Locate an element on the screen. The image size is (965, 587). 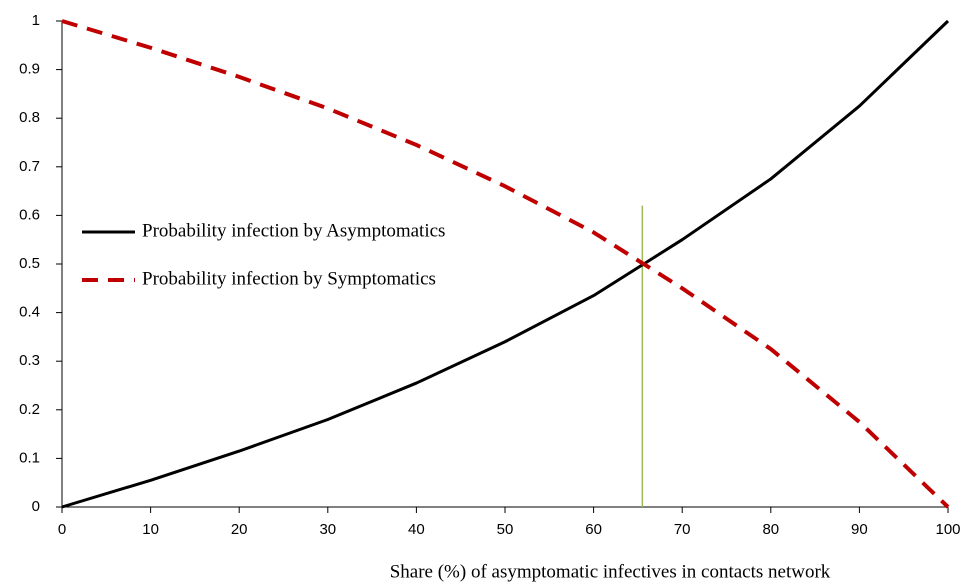
y-tick-label: 0 is located at coordinates (36, 506).